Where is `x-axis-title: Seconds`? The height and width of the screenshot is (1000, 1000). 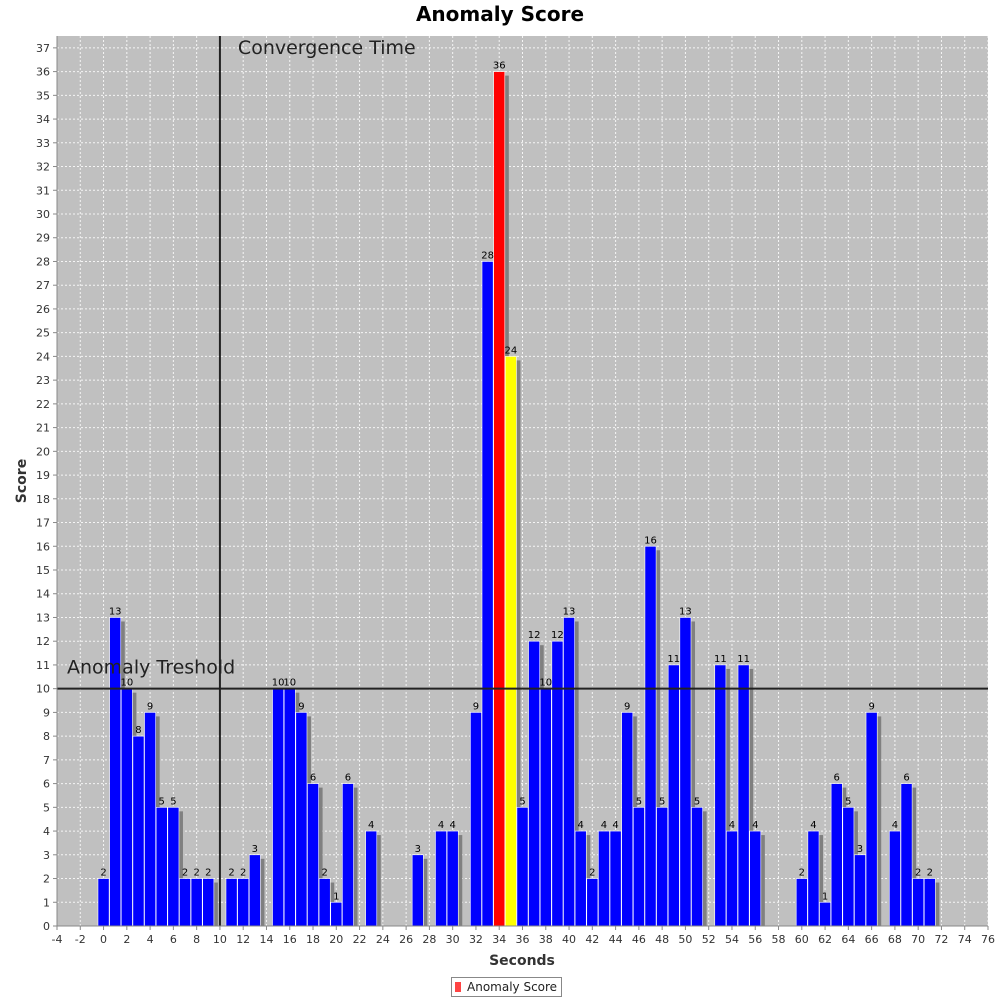 x-axis-title: Seconds is located at coordinates (522, 961).